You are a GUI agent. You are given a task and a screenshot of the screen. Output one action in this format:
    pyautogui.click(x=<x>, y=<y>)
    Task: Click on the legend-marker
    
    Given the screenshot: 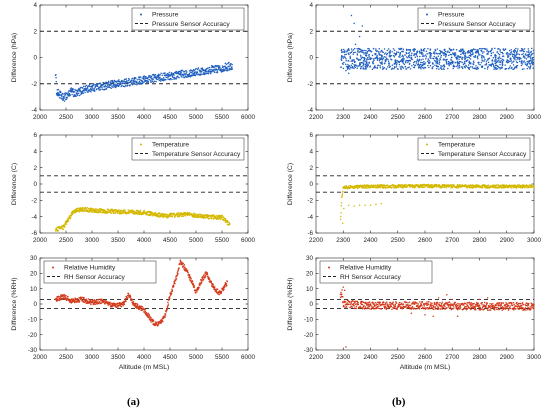 What is the action you would take?
    pyautogui.click(x=141, y=14)
    